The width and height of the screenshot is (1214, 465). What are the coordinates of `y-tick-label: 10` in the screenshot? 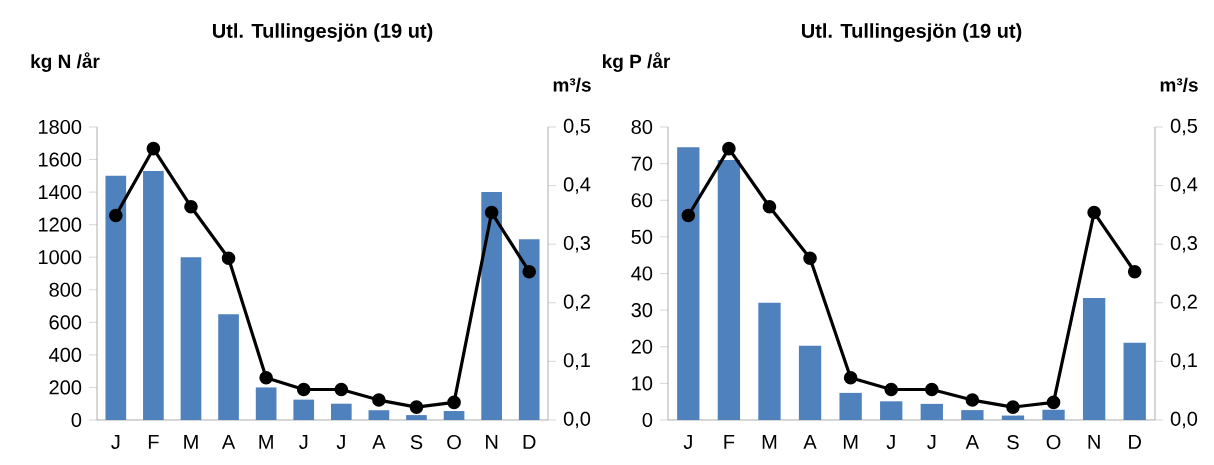 It's located at (642, 383).